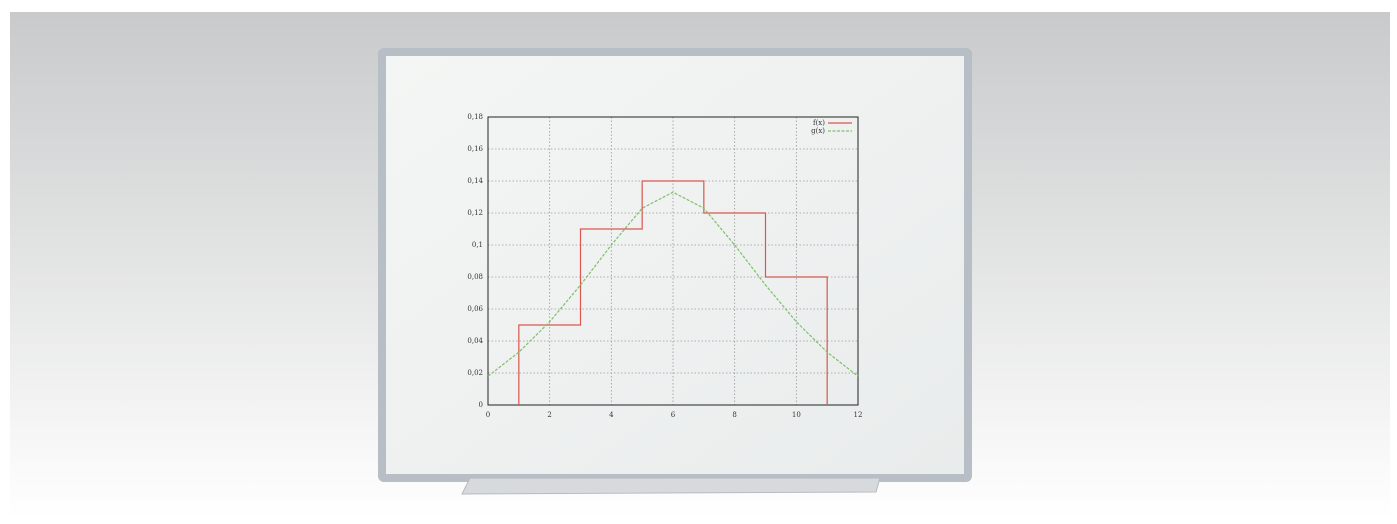  What do you see at coordinates (475, 373) in the screenshot?
I see `y-tick-label: 0,02` at bounding box center [475, 373].